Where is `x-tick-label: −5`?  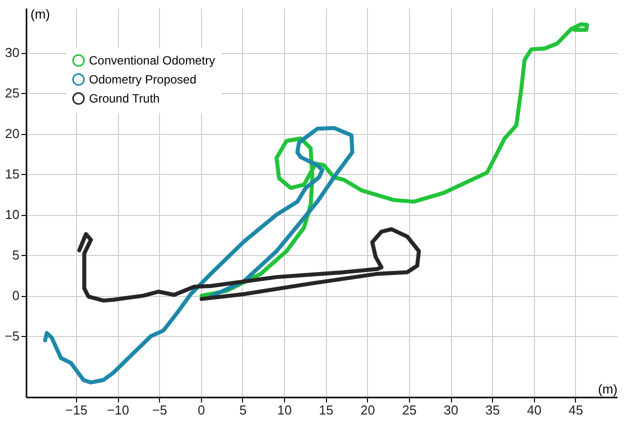 x-tick-label: −5 is located at coordinates (160, 410).